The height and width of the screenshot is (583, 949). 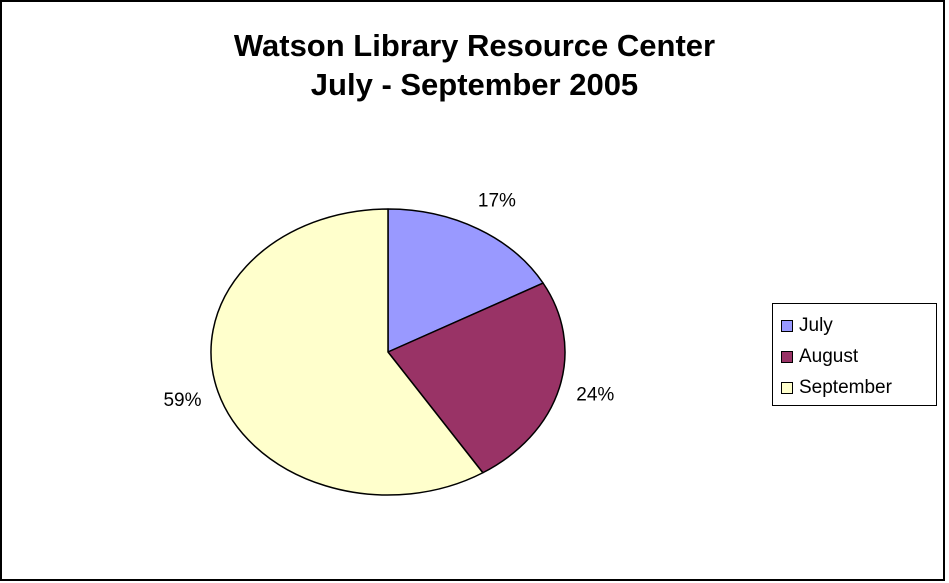 I want to click on legend-swatch-august, so click(x=787, y=356).